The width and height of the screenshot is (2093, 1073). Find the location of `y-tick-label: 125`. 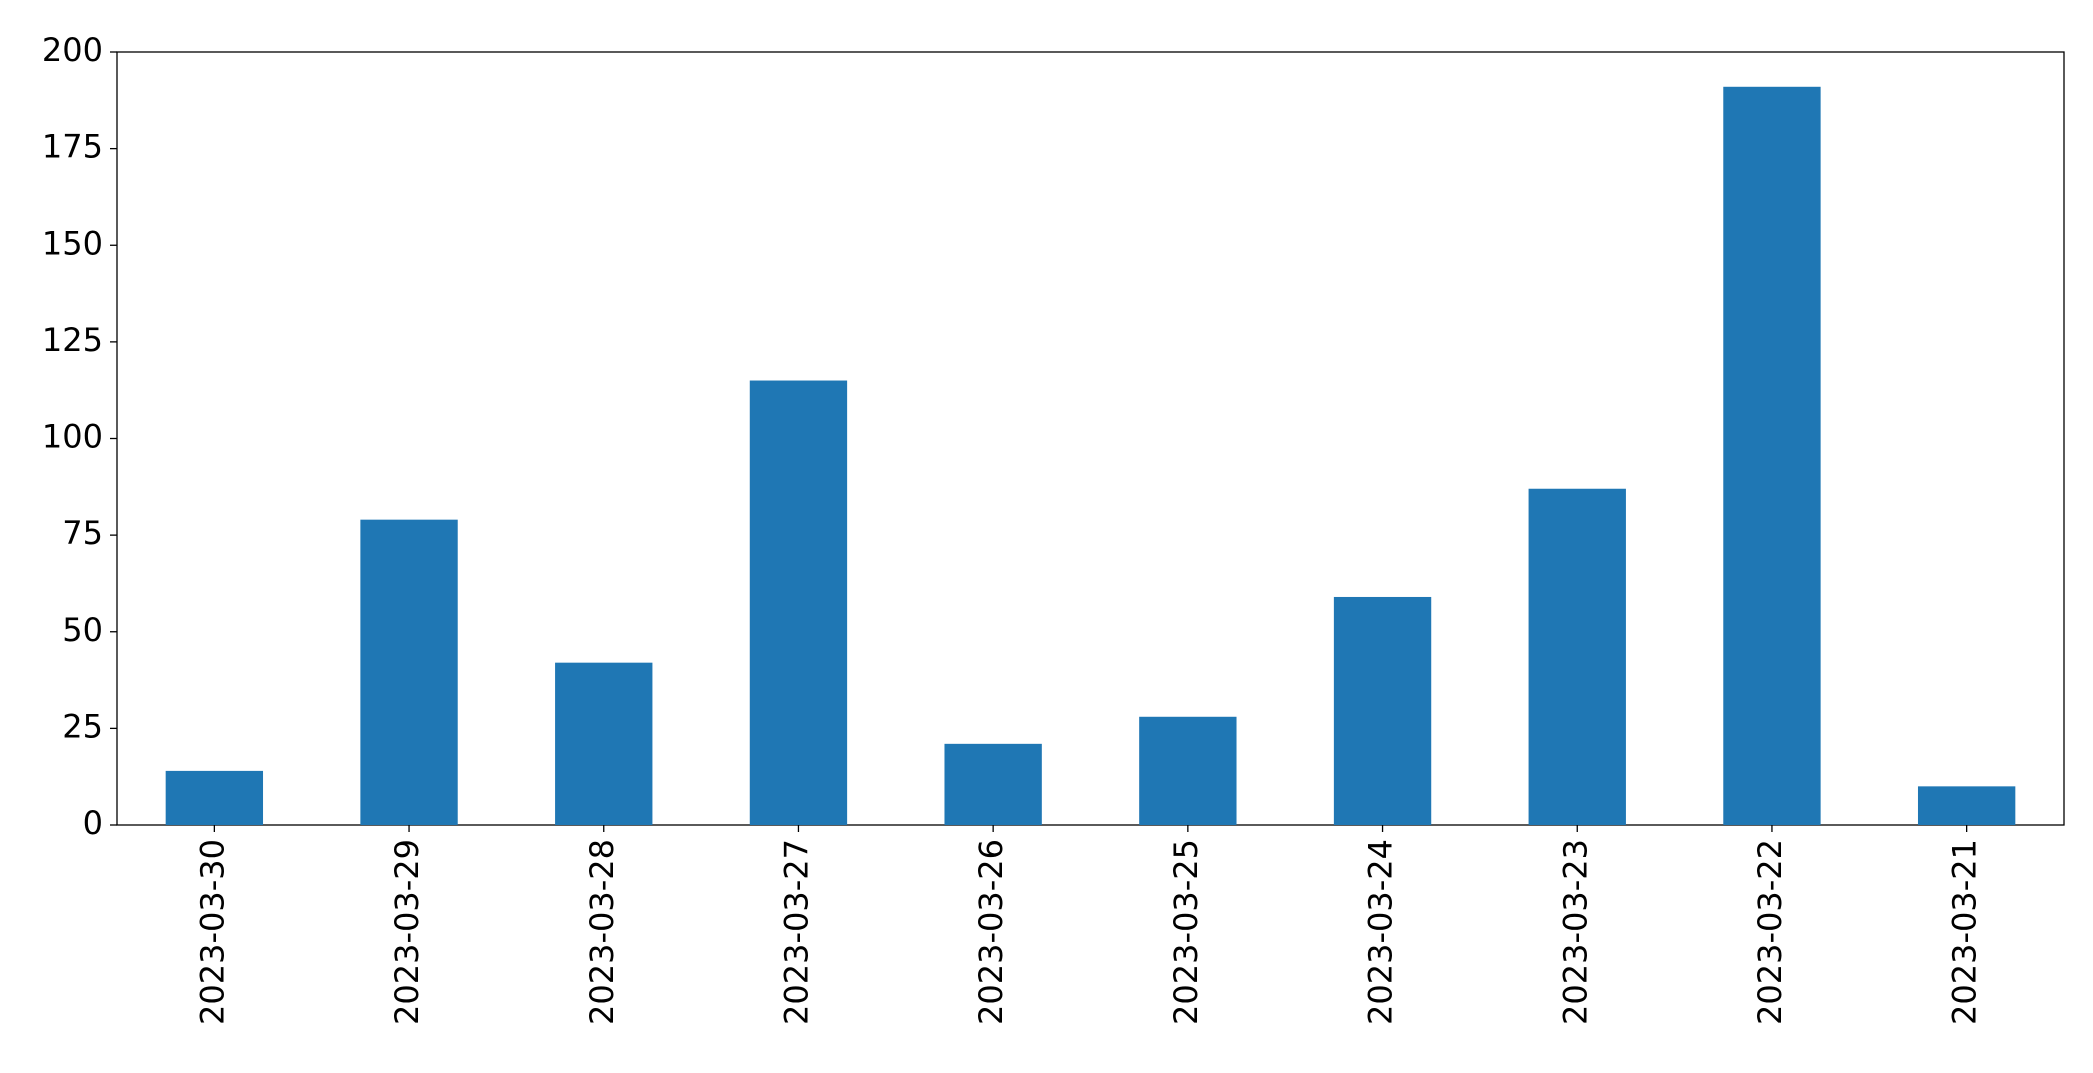

y-tick-label: 125 is located at coordinates (72, 340).